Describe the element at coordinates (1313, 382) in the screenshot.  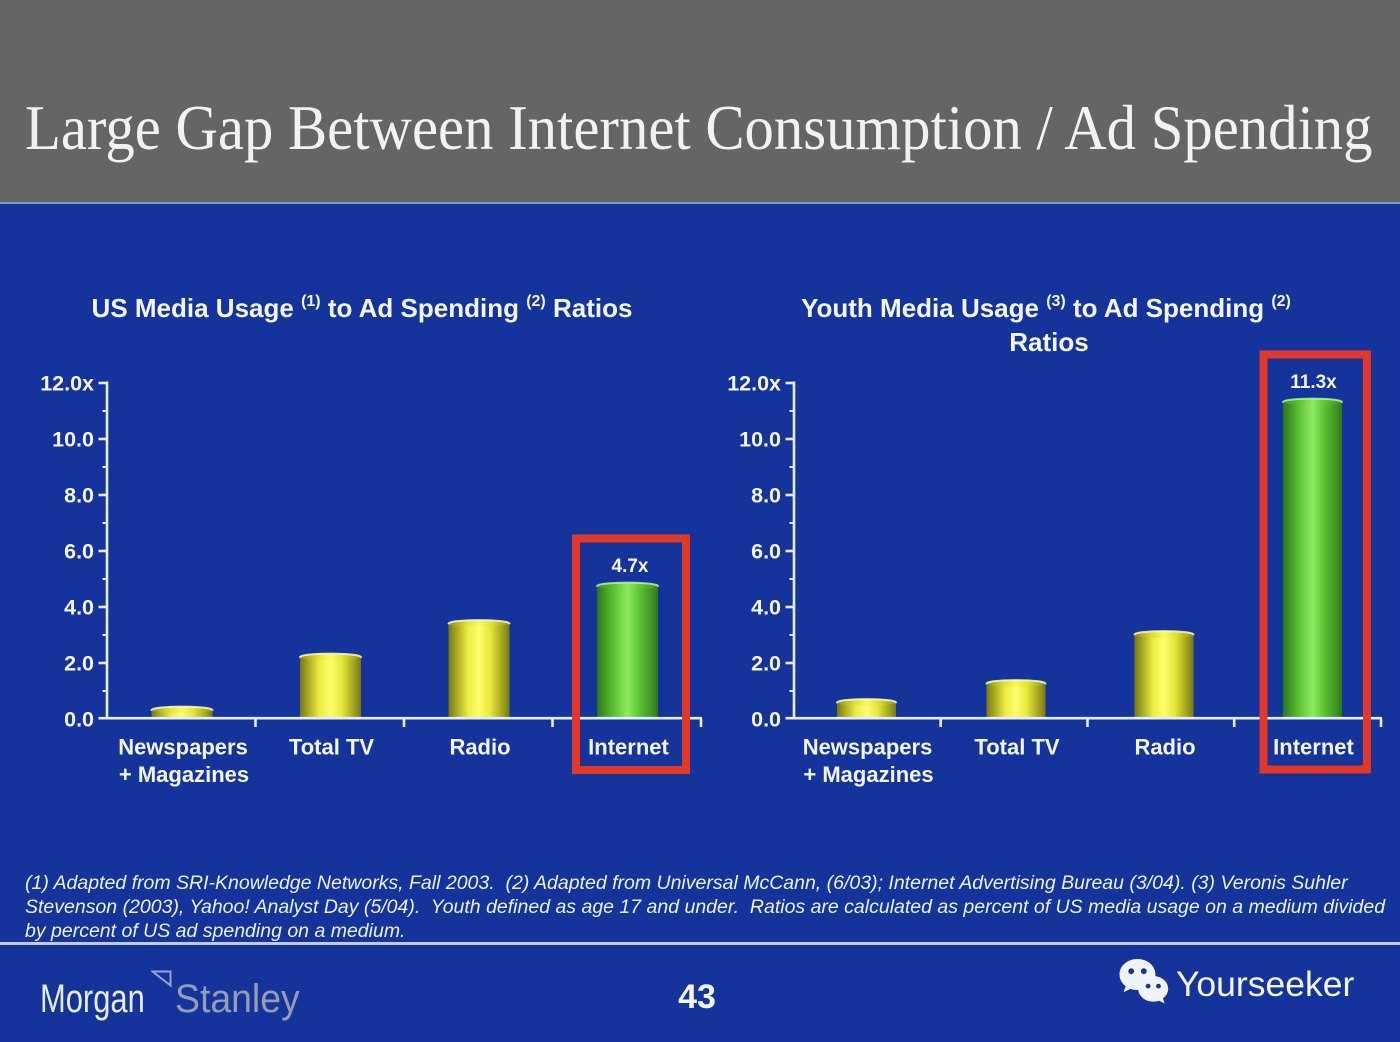
I see `svg-text: 11.3x` at that location.